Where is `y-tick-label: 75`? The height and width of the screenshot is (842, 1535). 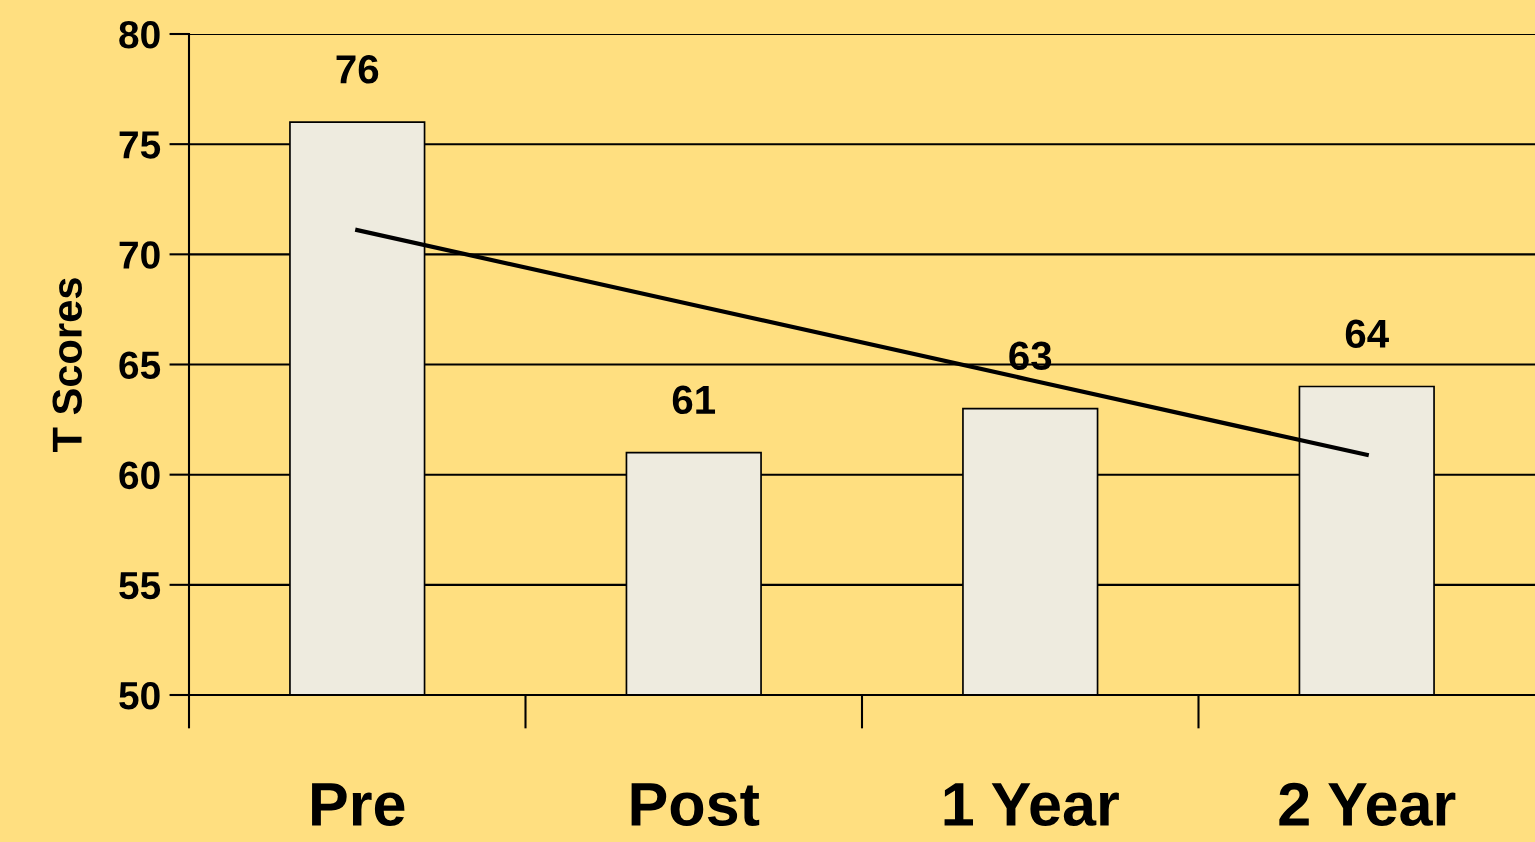
y-tick-label: 75 is located at coordinates (140, 145).